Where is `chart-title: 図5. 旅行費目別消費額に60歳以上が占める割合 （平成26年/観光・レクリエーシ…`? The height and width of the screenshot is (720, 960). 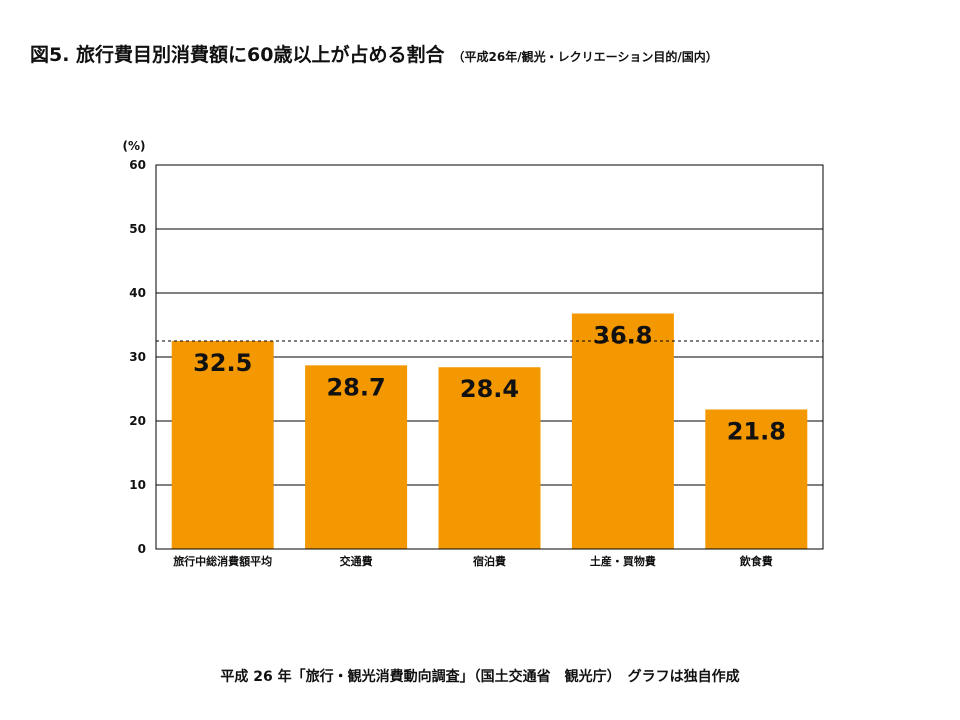 chart-title: 図5. 旅行費目別消費額に60歳以上が占める割合 （平成26年/観光・レクリエーシ… is located at coordinates (374, 53).